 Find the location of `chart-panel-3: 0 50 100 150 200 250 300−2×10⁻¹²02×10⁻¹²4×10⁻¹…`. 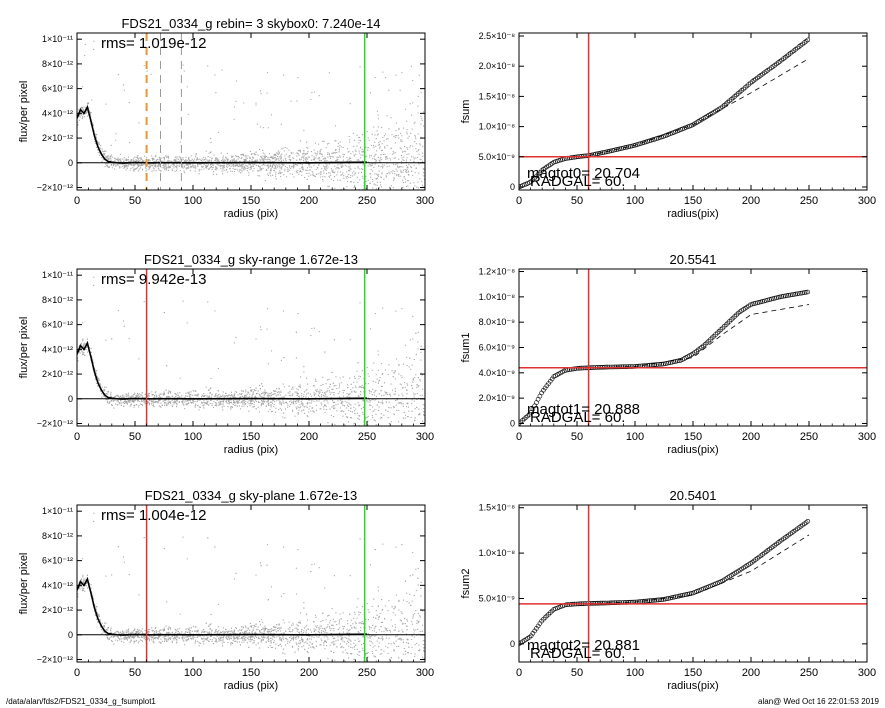

chart-panel-3: 0 50 100 150 200 250 300−2×10⁻¹²02×10⁻¹²4×10⁻¹… is located at coordinates (226, 354).